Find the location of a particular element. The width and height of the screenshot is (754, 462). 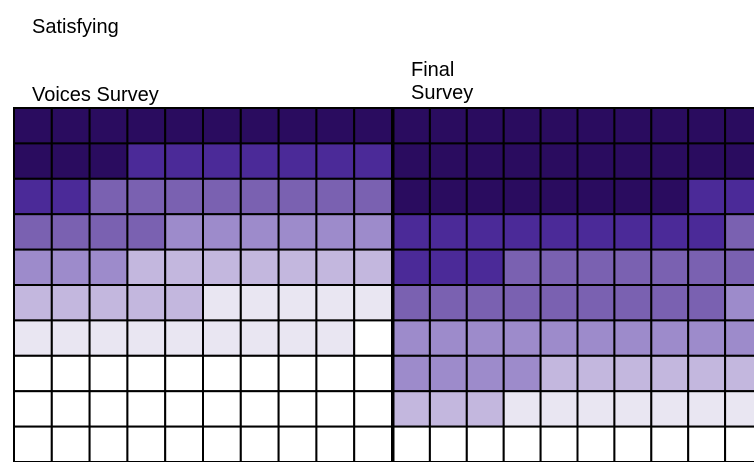

heatmap-cell-p0-r5-c5 is located at coordinates (222, 303).